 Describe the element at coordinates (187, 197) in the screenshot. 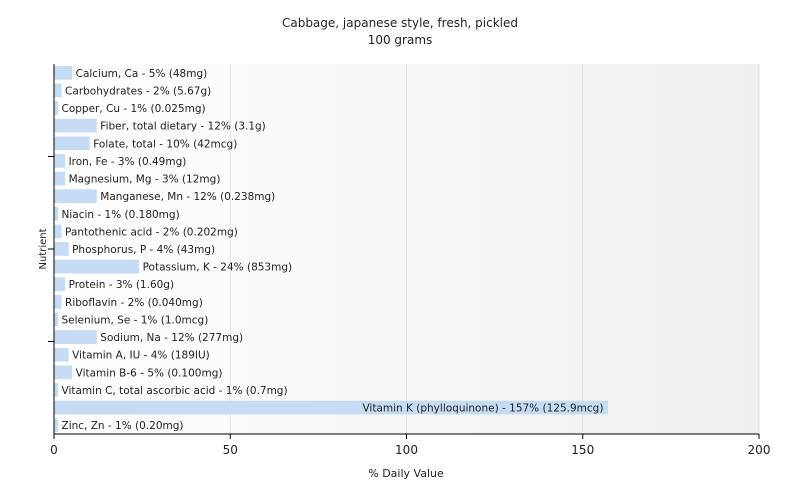

I see `bar-label: Manganese, Mn - 12% (0.238mg)` at that location.